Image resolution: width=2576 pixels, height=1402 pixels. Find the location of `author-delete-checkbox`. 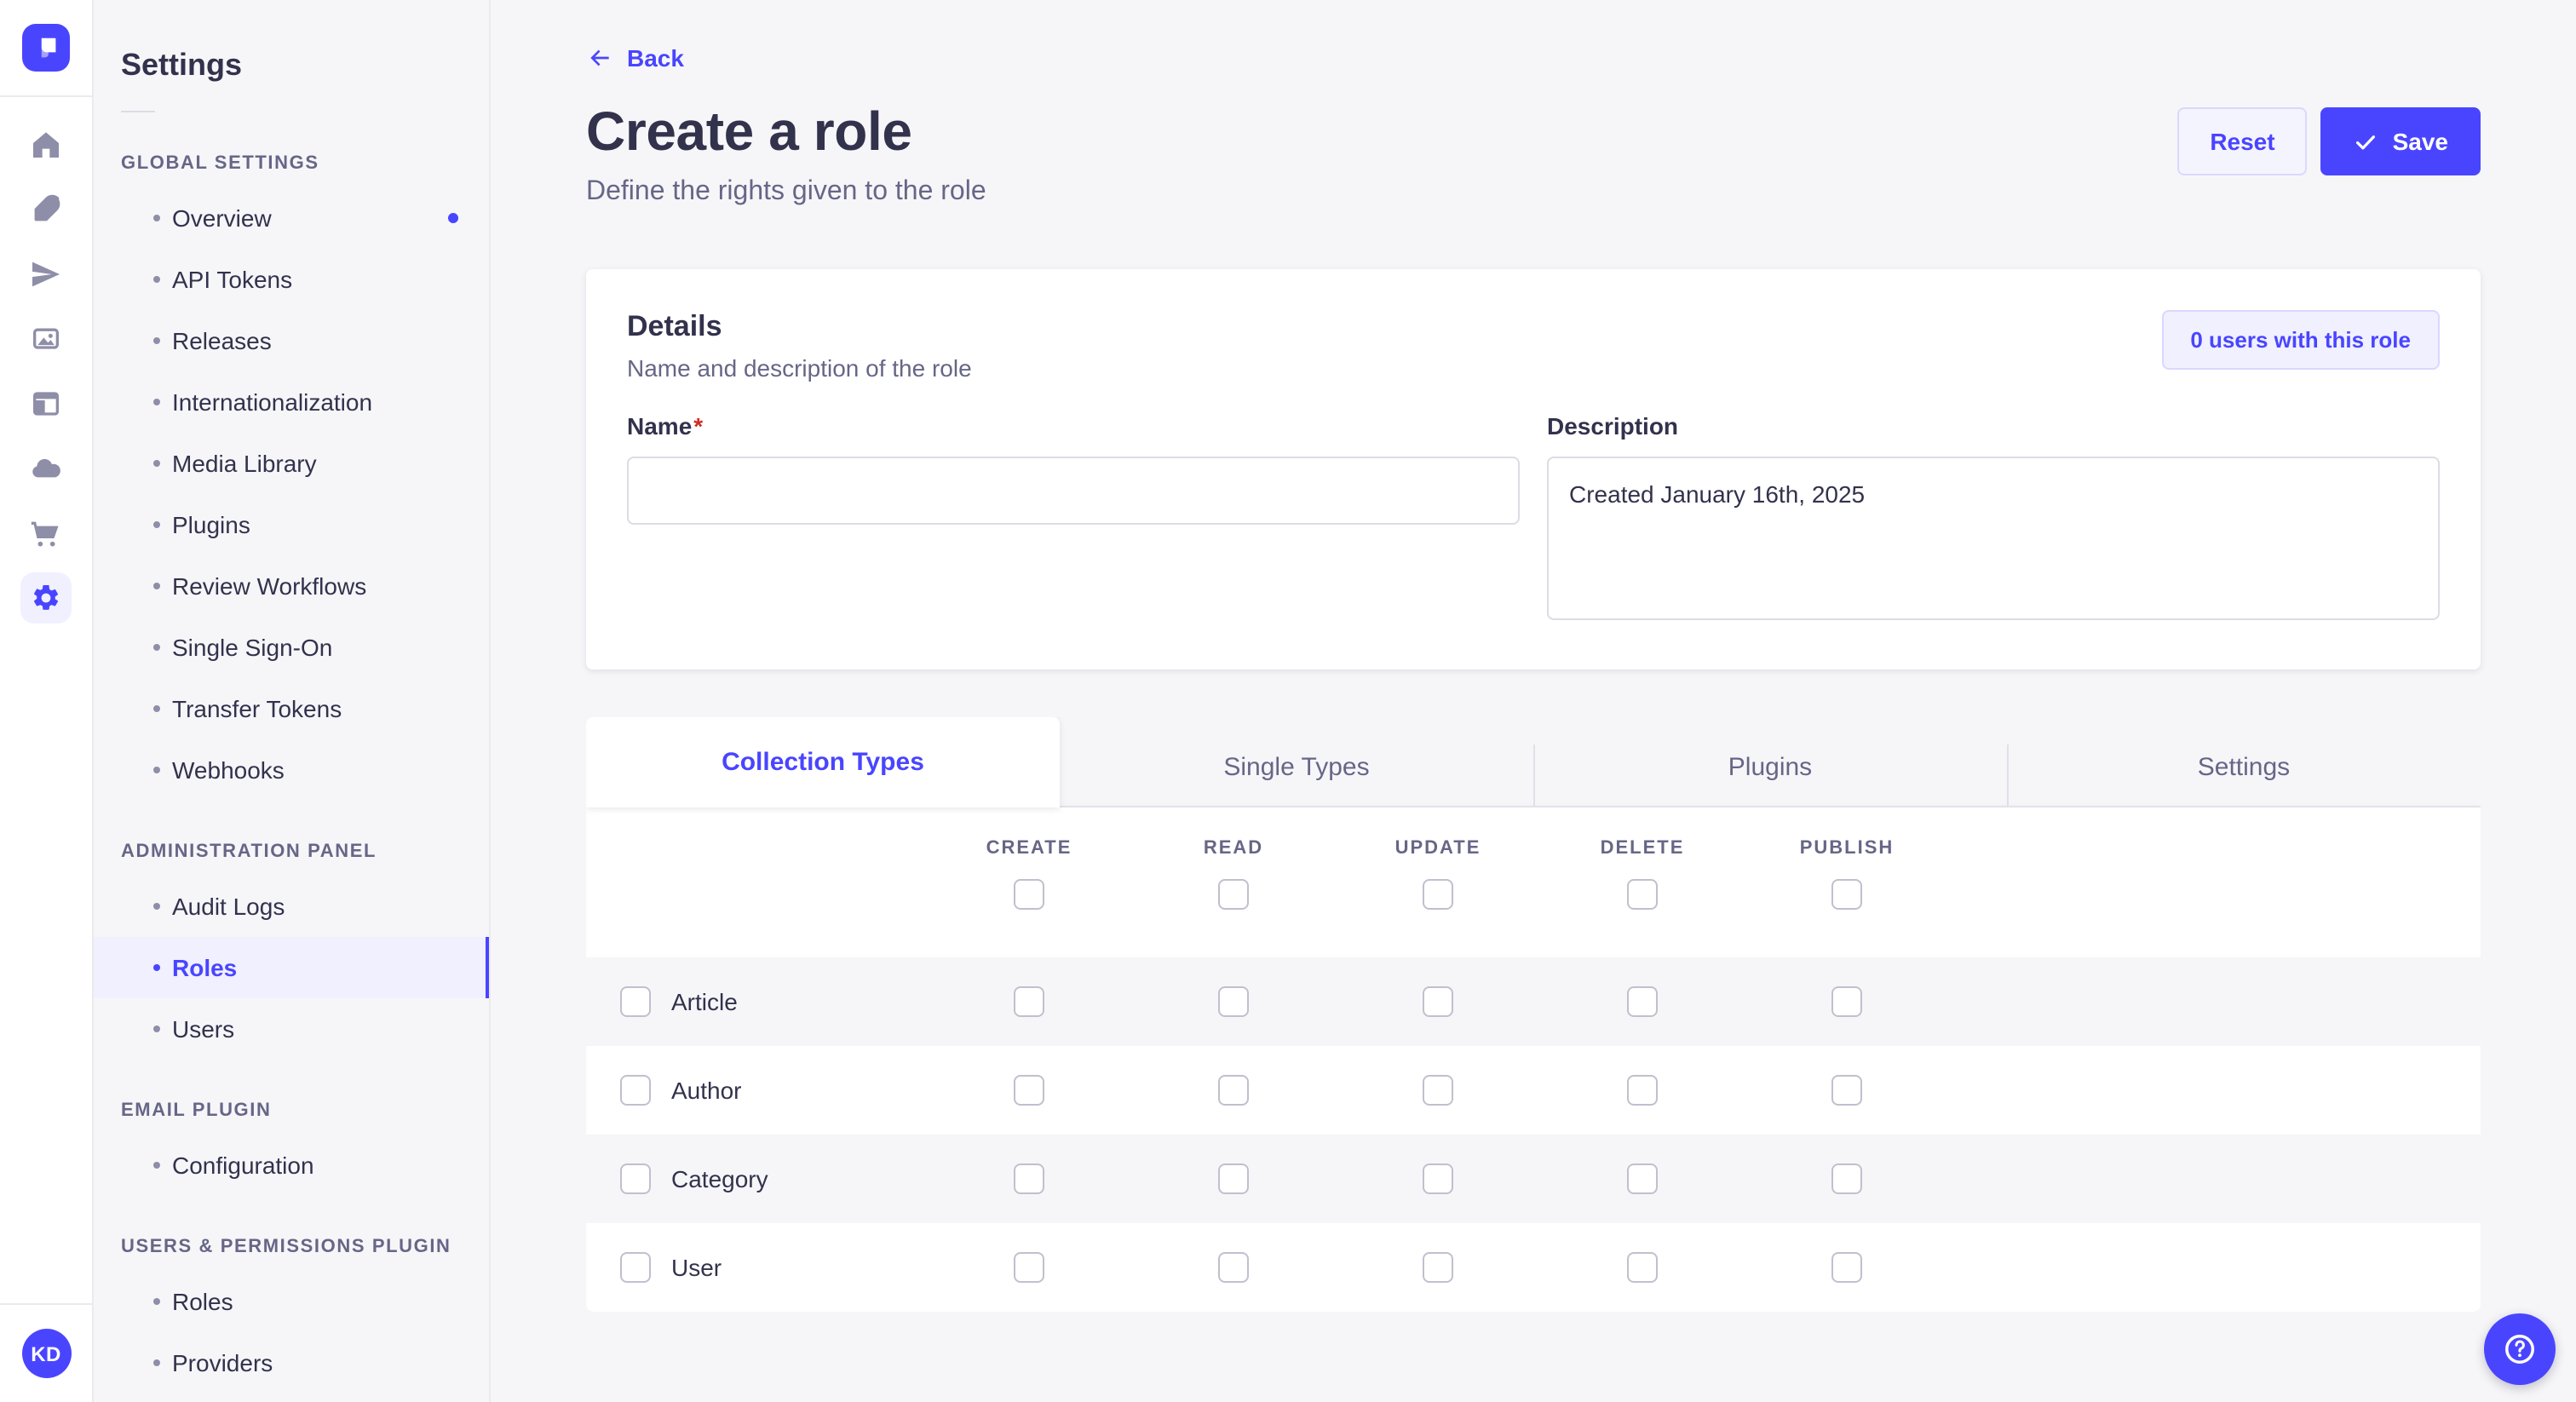

author-delete-checkbox is located at coordinates (1643, 1090).